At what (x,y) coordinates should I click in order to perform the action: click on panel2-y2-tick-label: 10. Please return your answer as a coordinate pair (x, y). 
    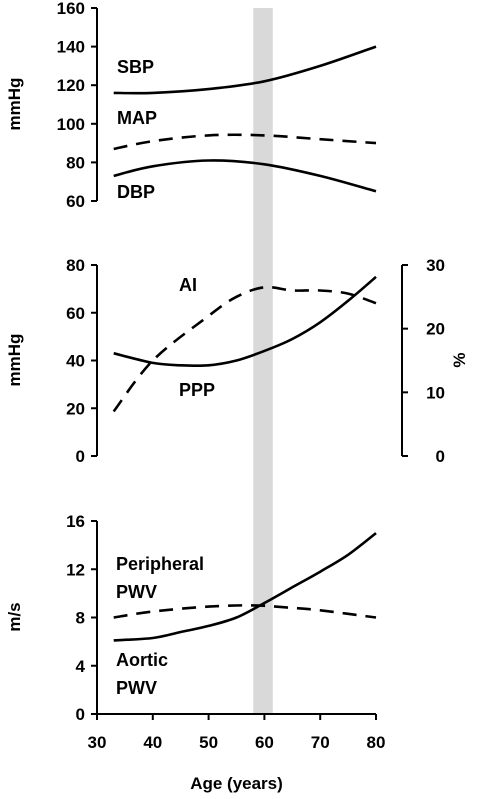
    Looking at the image, I should click on (435, 392).